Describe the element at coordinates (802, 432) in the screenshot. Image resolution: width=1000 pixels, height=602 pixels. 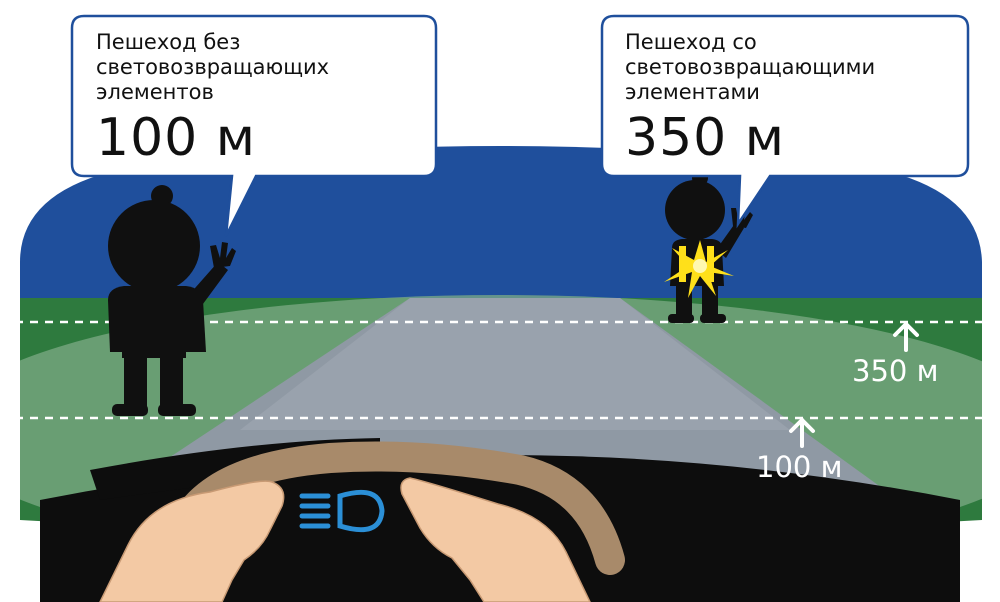
I see `up-arrow-100-icon` at that location.